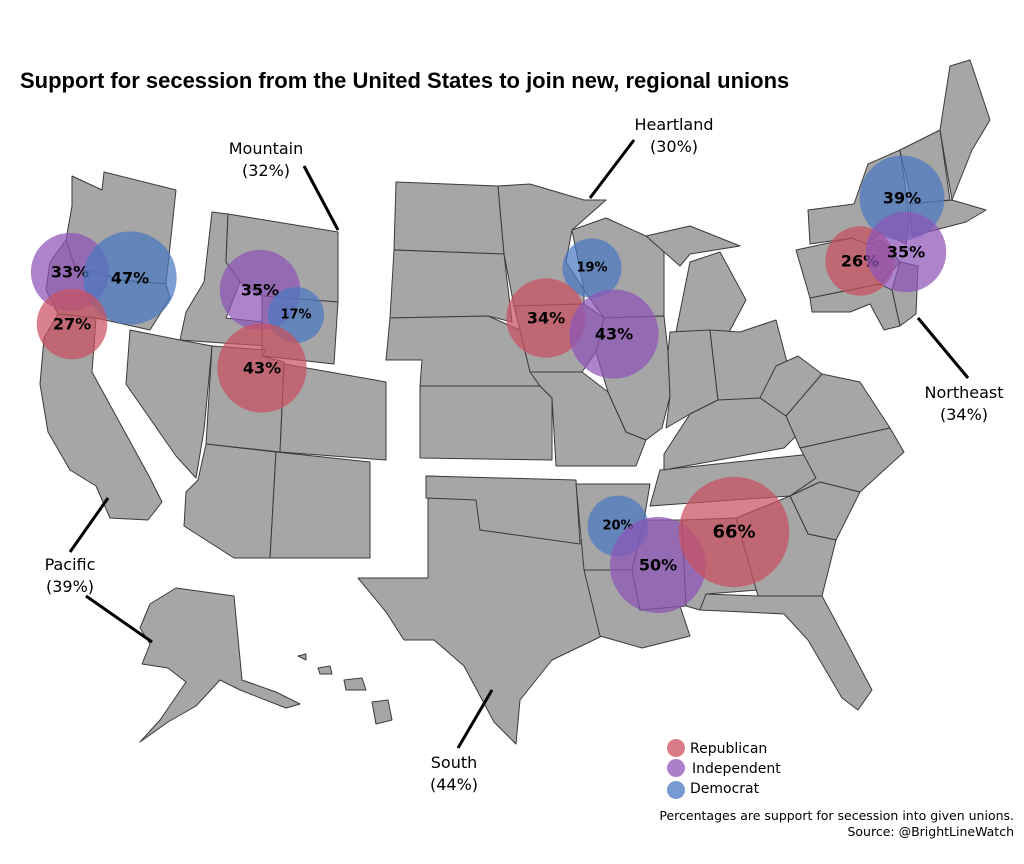 The image size is (1024, 864). I want to click on bubble-heartland-democrat: 19%, so click(592, 268).